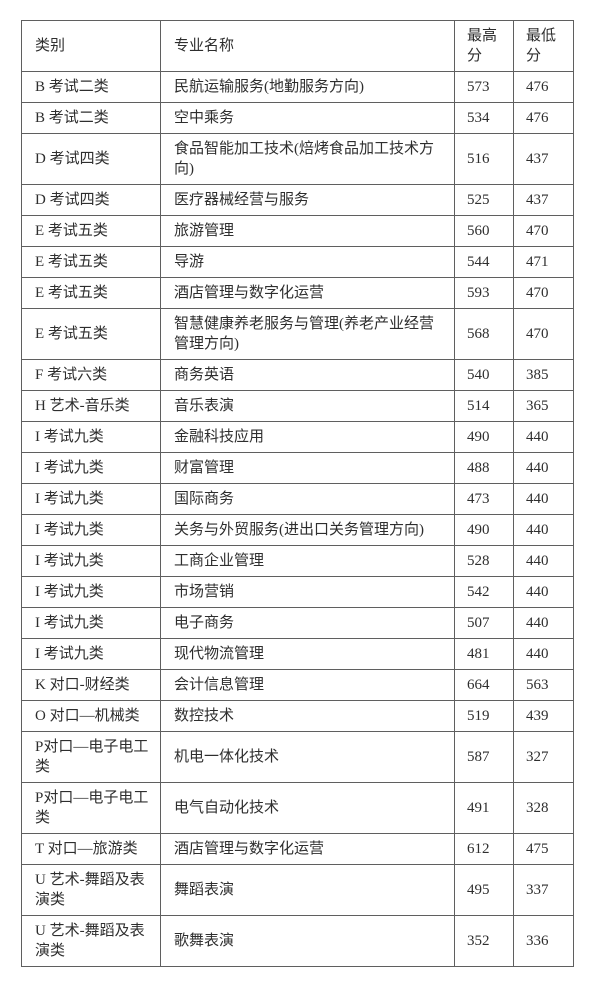 The height and width of the screenshot is (986, 600). I want to click on table-row: P对口—电子电工类 机电一体化技术 587 327, so click(297, 757).